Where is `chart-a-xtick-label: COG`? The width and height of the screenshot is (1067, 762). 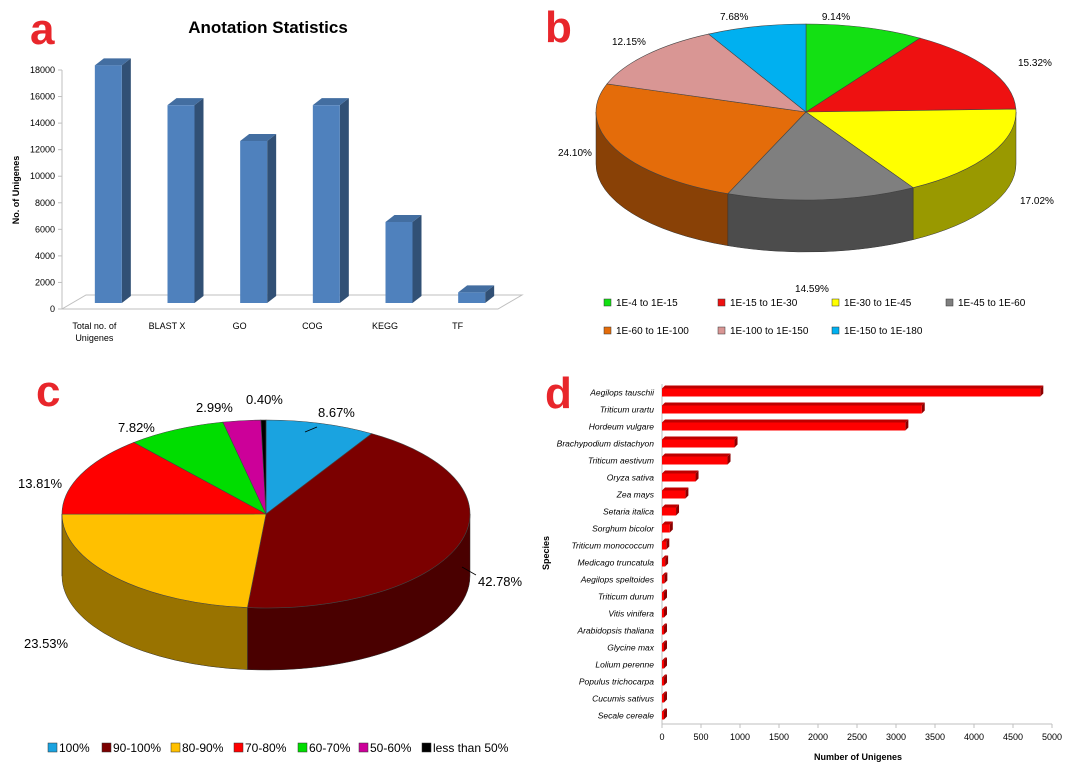
chart-a-xtick-label: COG is located at coordinates (312, 326).